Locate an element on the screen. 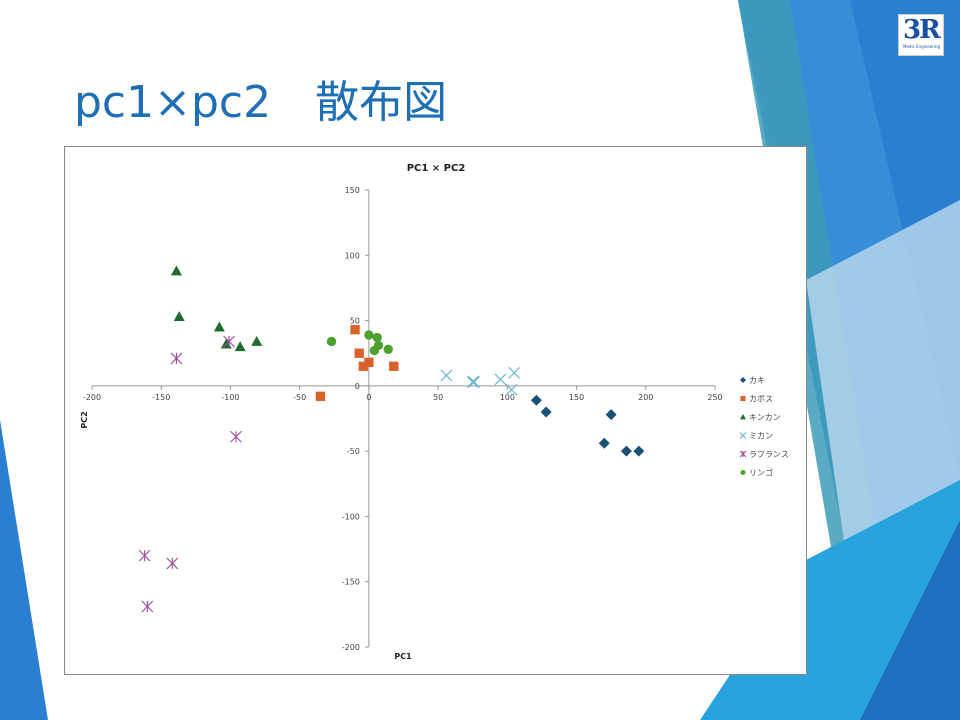 Image resolution: width=960 pixels, height=720 pixels. chart-title: PC1 × PC2 is located at coordinates (436, 168).